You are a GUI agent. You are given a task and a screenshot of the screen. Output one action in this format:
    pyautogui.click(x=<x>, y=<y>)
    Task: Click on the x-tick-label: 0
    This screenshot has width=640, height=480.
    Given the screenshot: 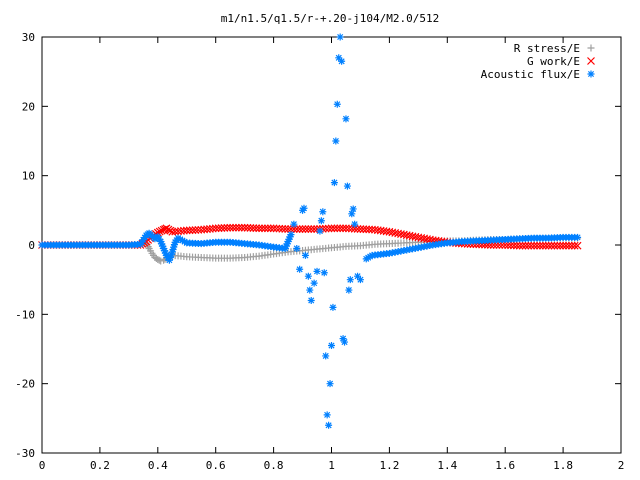 What is the action you would take?
    pyautogui.click(x=42, y=465)
    